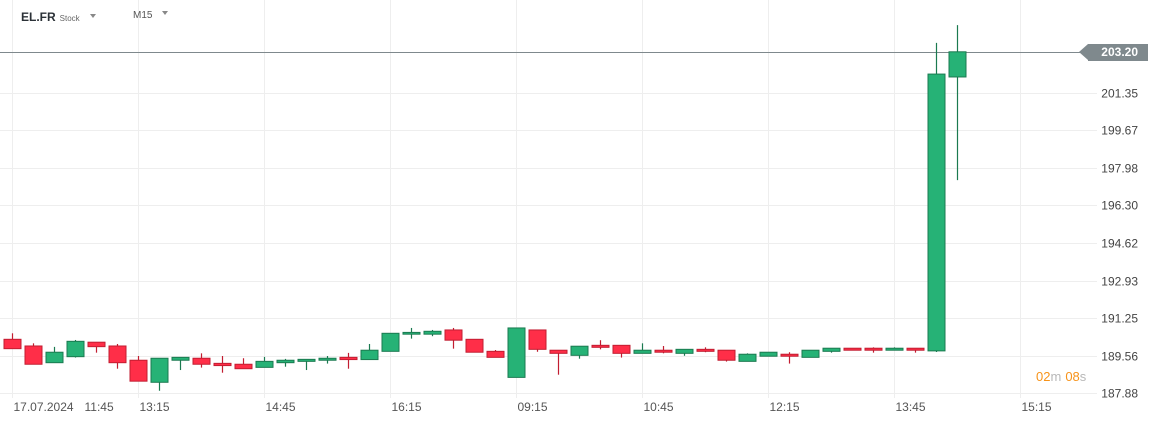  I want to click on x-tick-label: 16:15, so click(407, 407).